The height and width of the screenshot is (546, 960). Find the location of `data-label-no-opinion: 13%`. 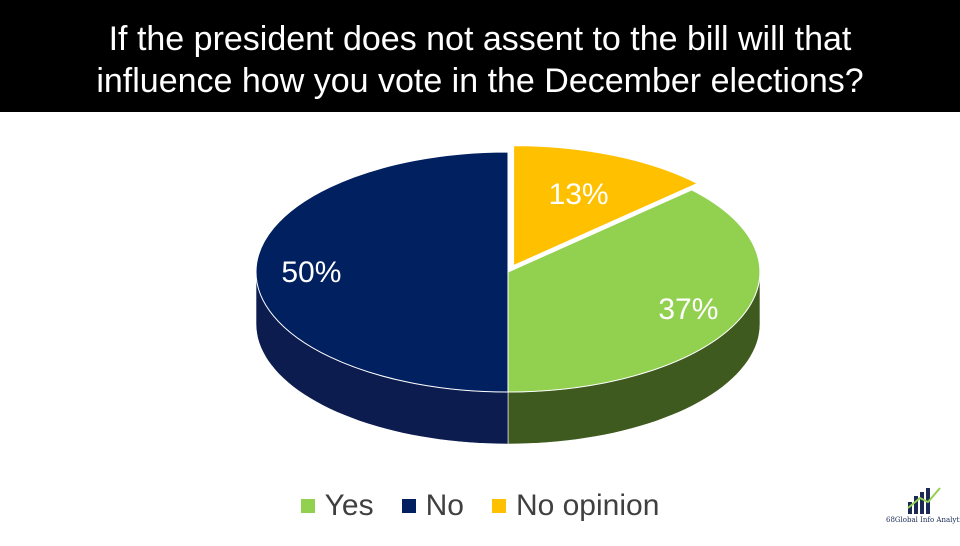

data-label-no-opinion: 13% is located at coordinates (579, 194).